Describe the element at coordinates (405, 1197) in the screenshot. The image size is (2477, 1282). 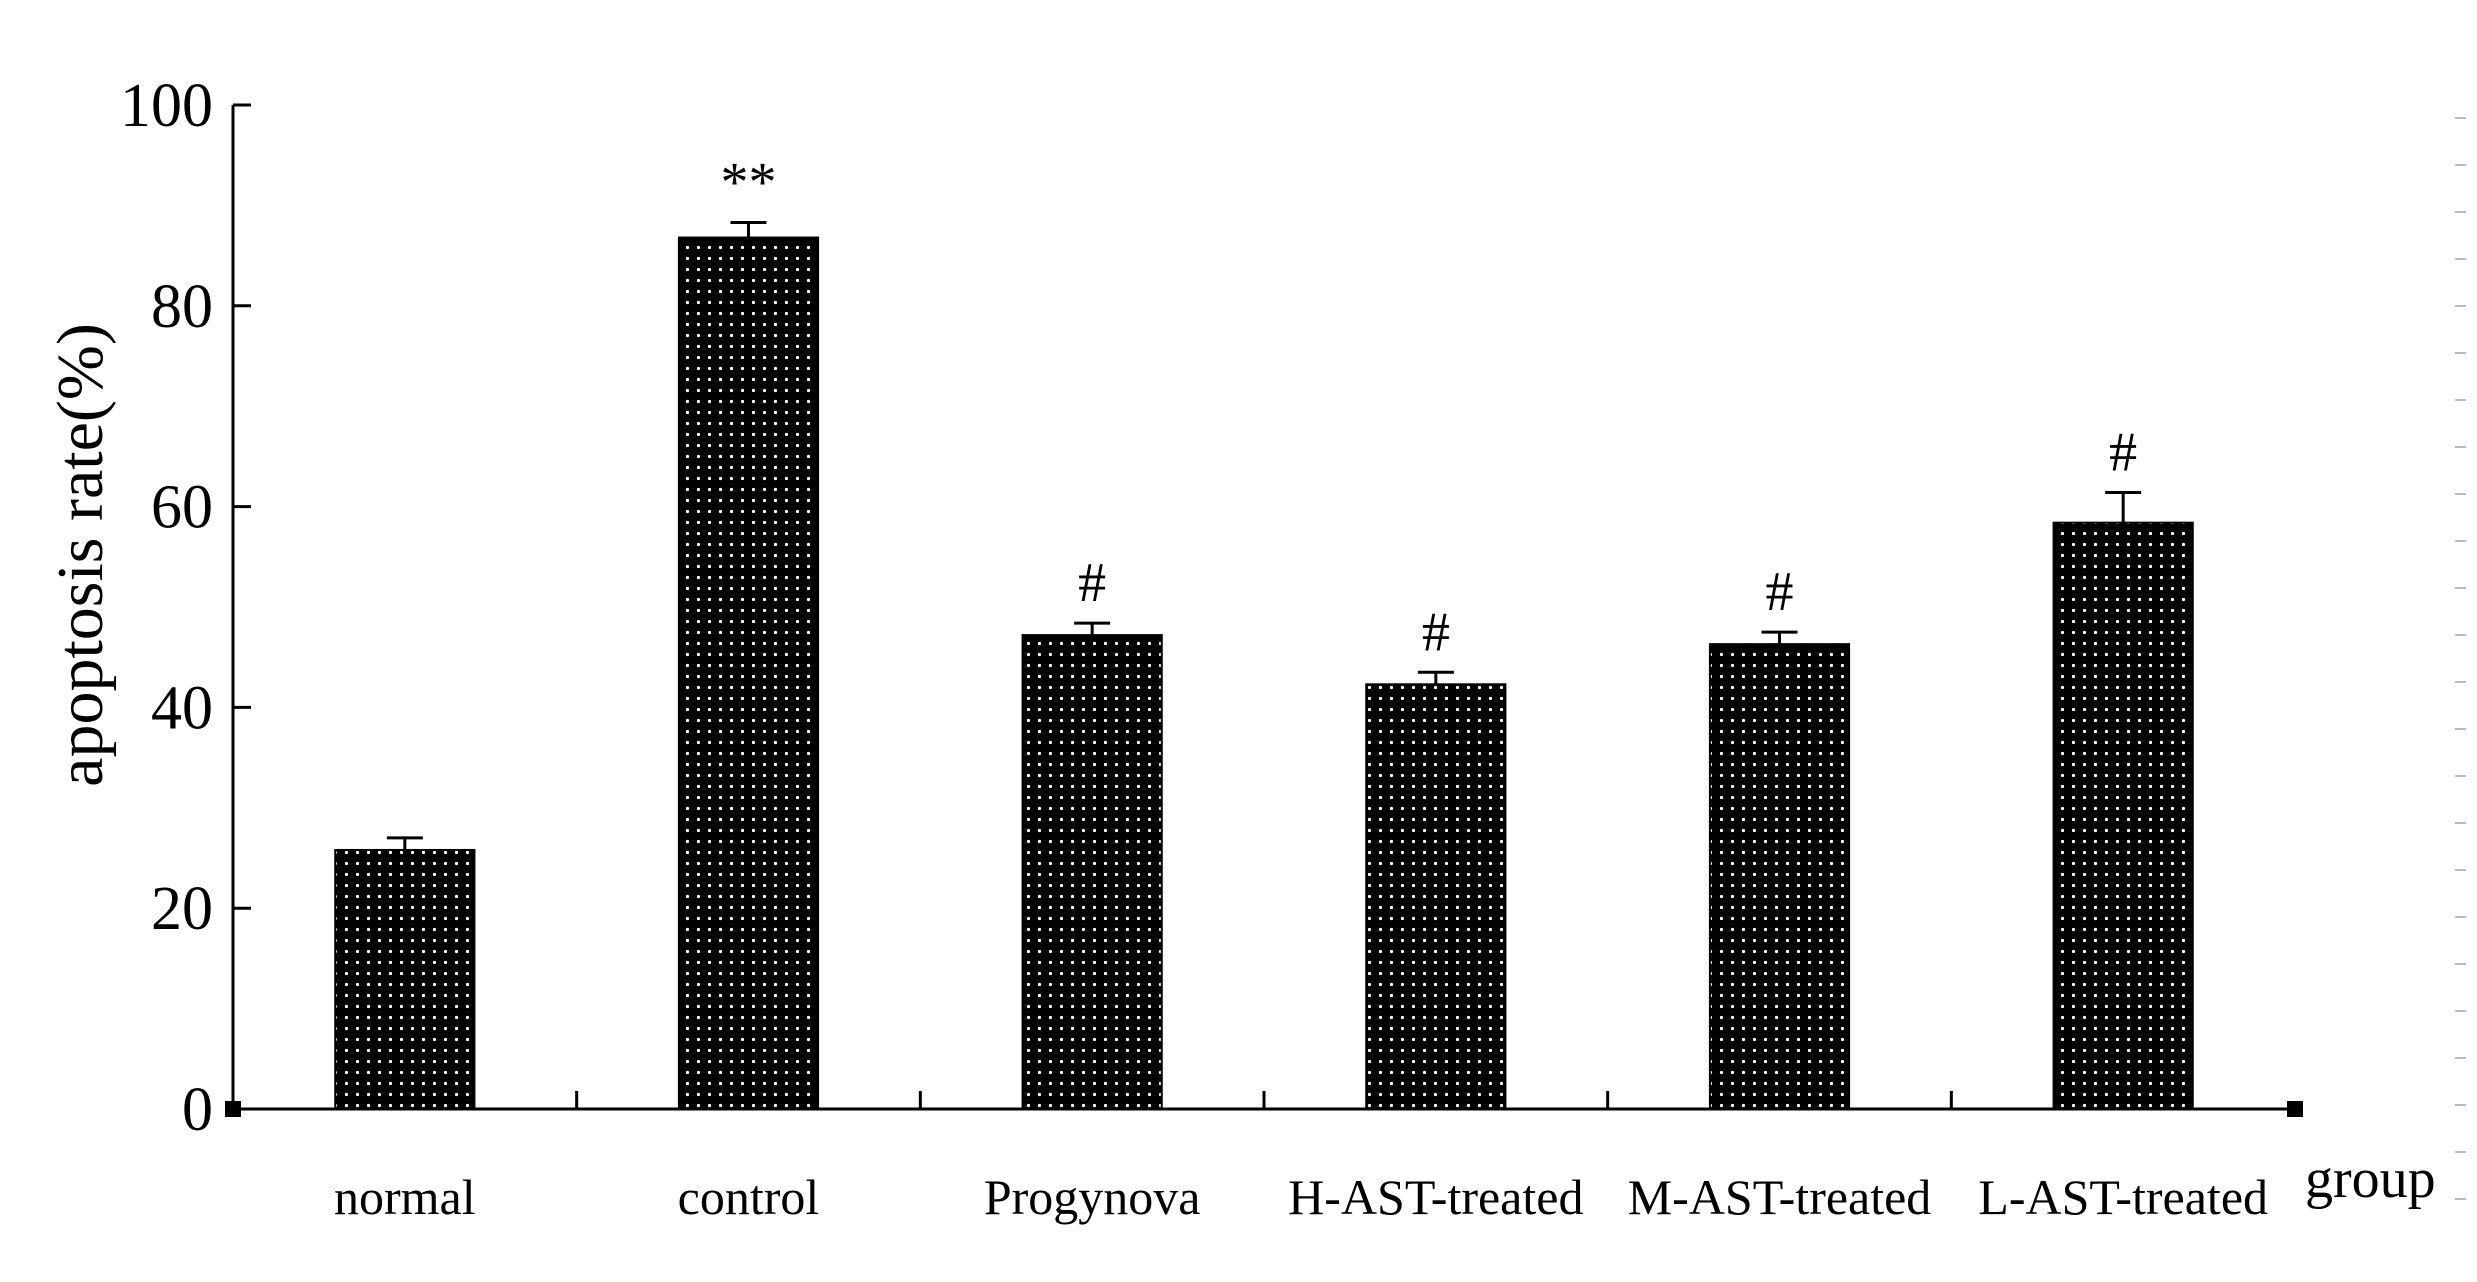
I see `x-category-label: normal` at that location.